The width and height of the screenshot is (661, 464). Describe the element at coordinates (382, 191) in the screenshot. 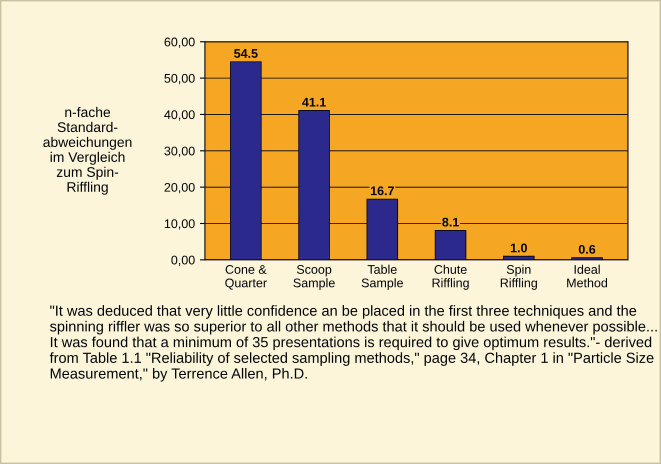

I see `data-label: 16.7` at that location.